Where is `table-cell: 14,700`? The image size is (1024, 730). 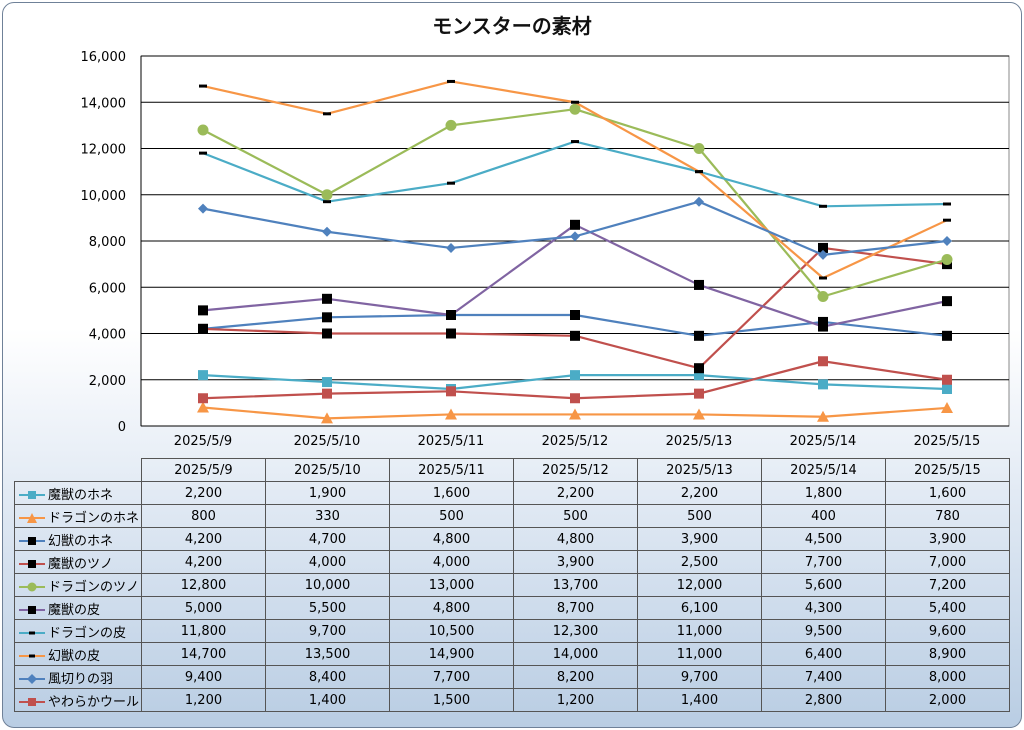
table-cell: 14,700 is located at coordinates (203, 654).